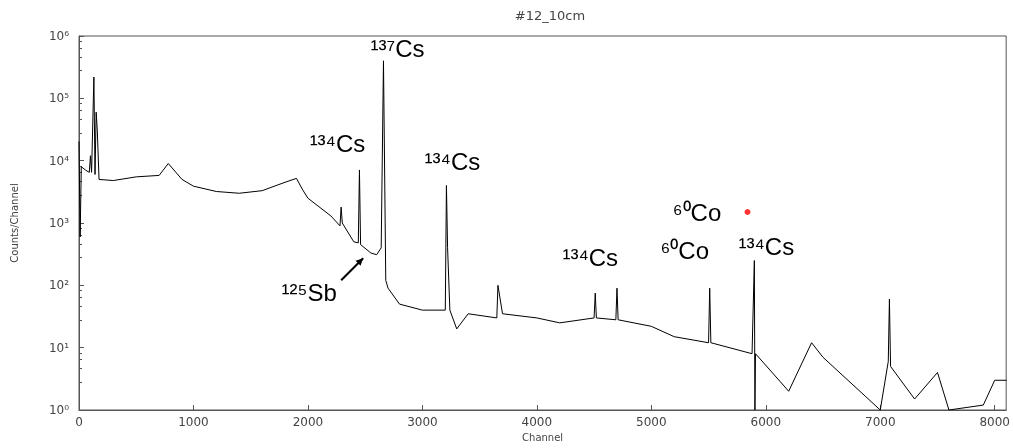 Image resolution: width=1013 pixels, height=448 pixels. Describe the element at coordinates (550, 15) in the screenshot. I see `chart-title: #12_10cm` at that location.